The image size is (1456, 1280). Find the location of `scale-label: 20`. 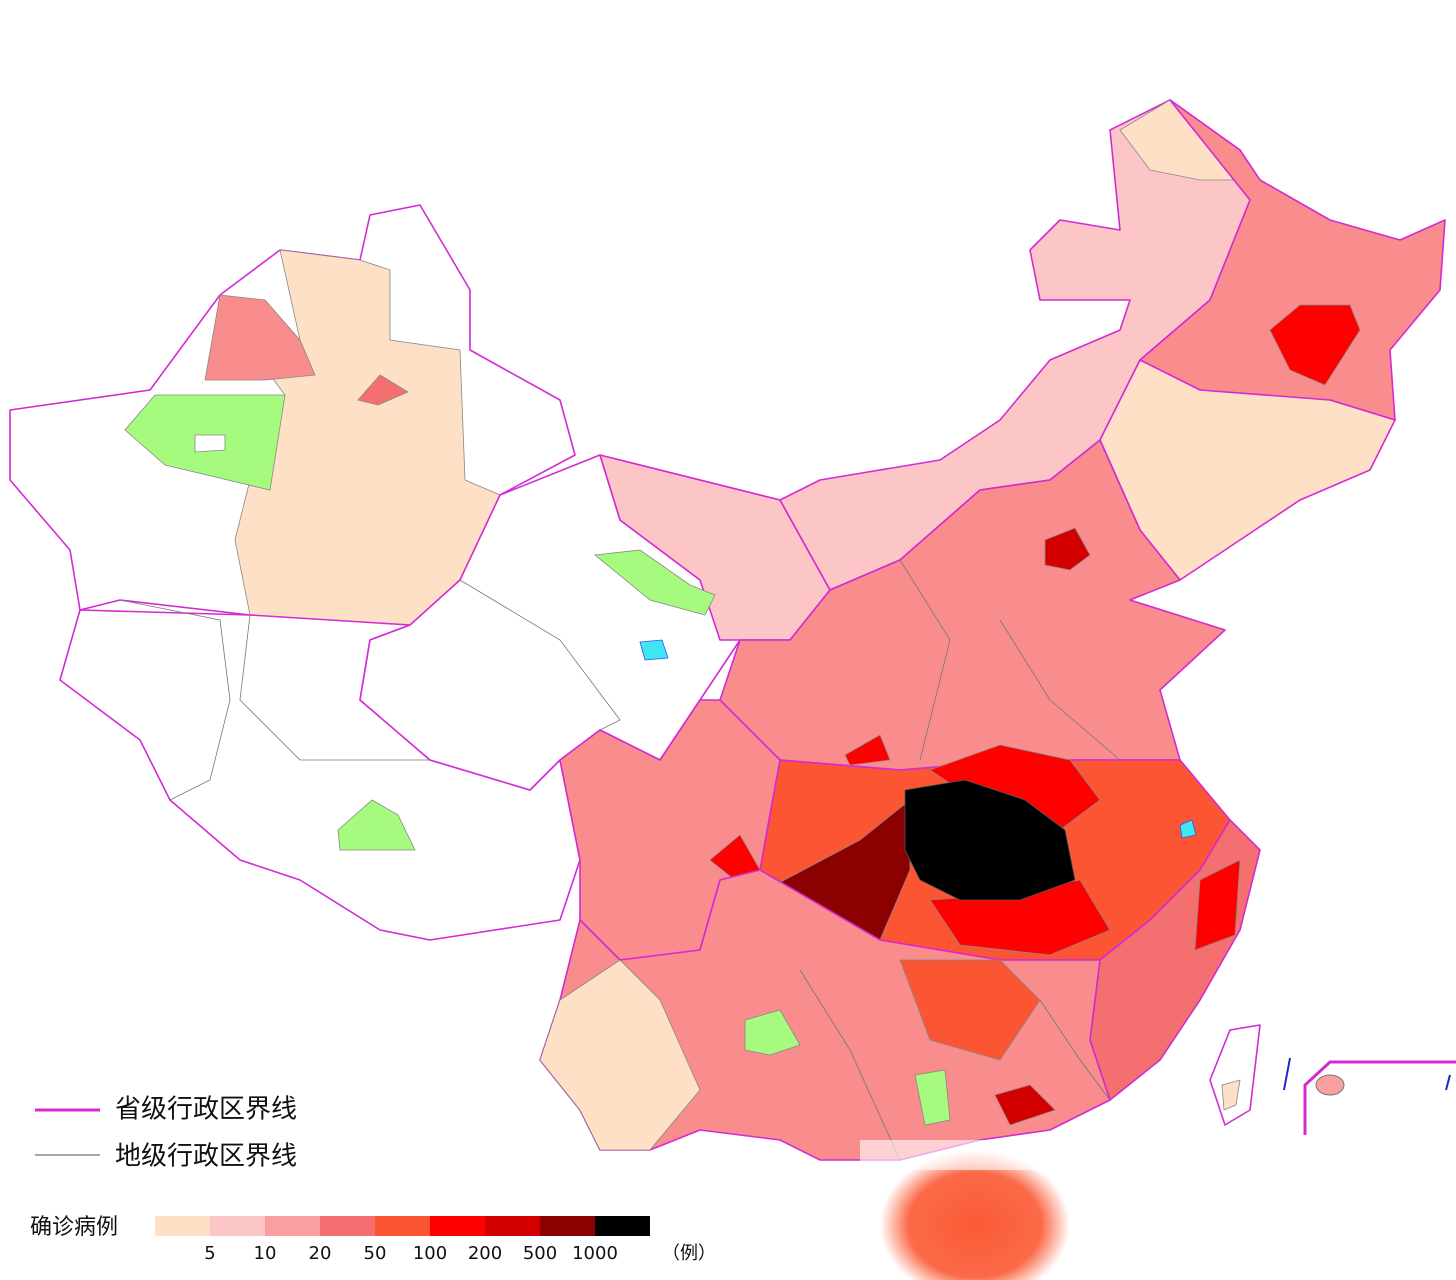

scale-label: 20 is located at coordinates (320, 1253).